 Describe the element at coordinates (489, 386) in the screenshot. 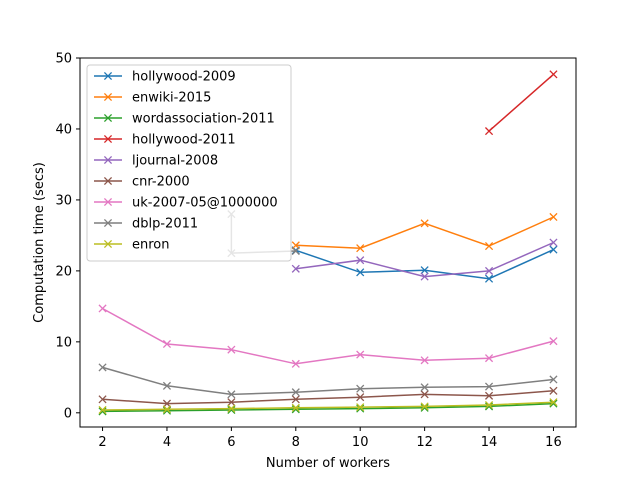

I see `series-7-point-6-stroke-b` at that location.